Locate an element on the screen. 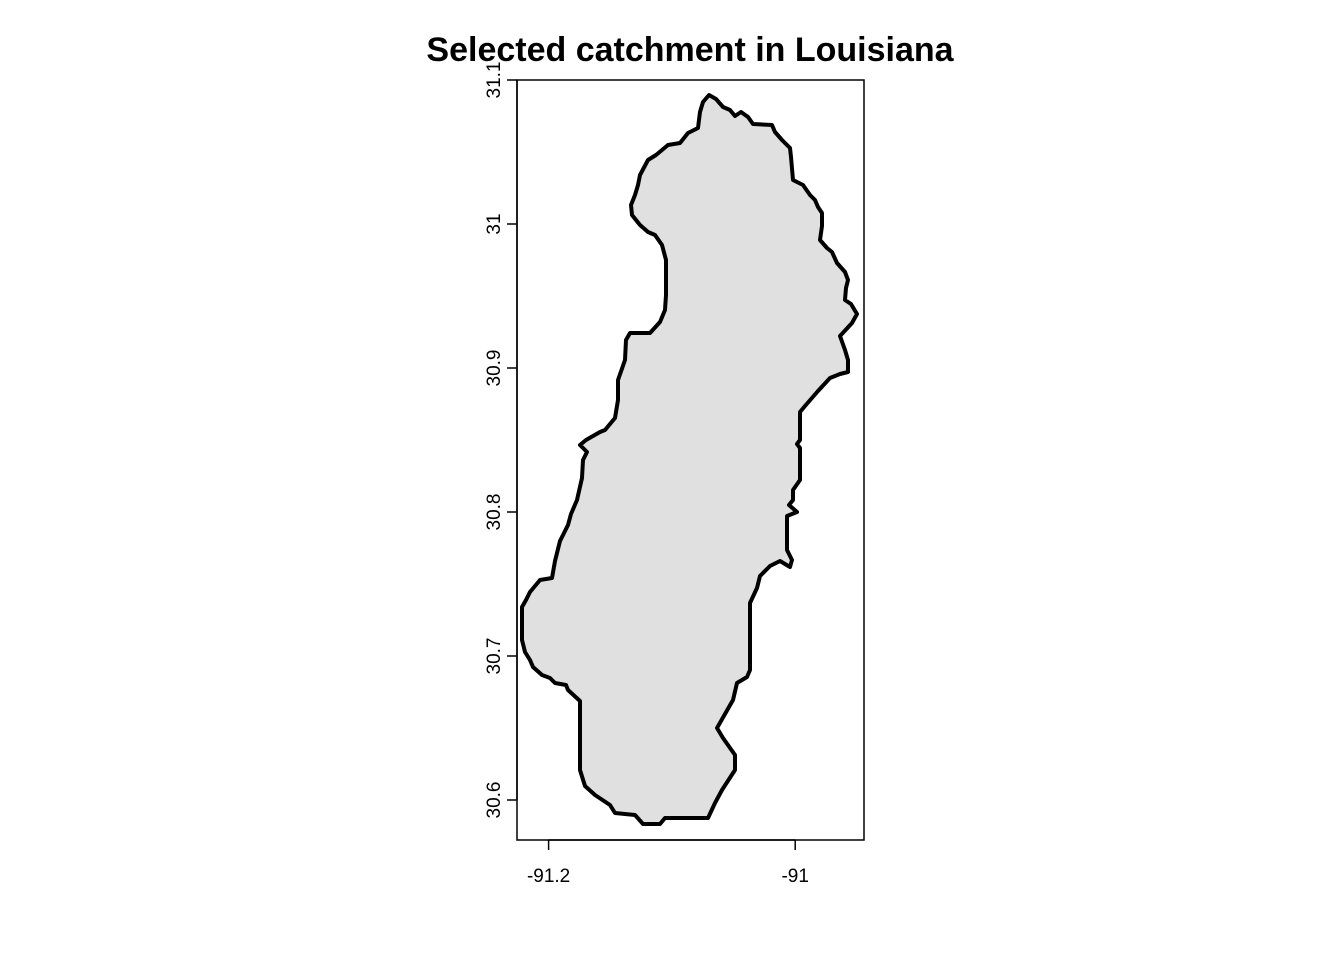  y-tick-label: 30.6 is located at coordinates (494, 800).